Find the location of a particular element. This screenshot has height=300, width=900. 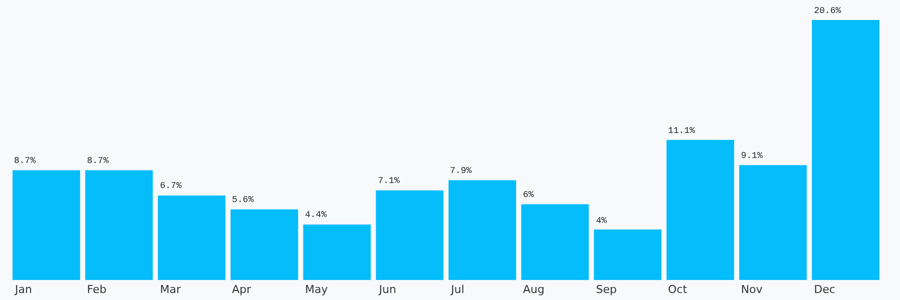

x-tick-label: Jan is located at coordinates (23, 289).